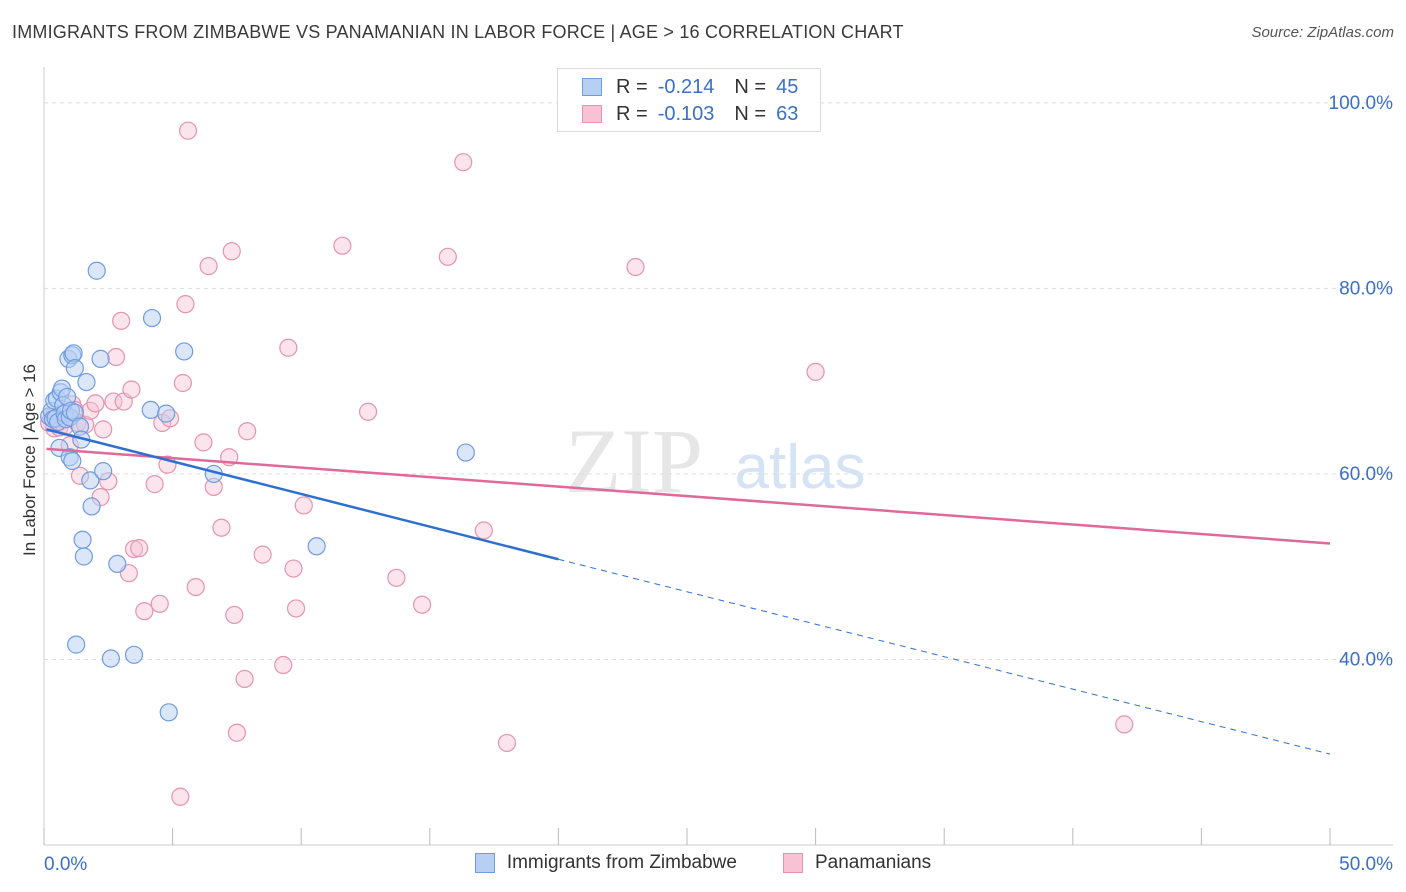 This screenshot has height=892, width=1406. Describe the element at coordinates (686, 86) in the screenshot. I see `legend-r-value: -0.214` at that location.